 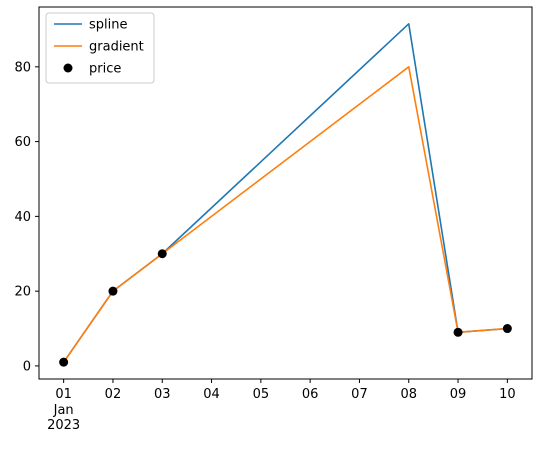 I want to click on legend-swatch-price, so click(x=68, y=68).